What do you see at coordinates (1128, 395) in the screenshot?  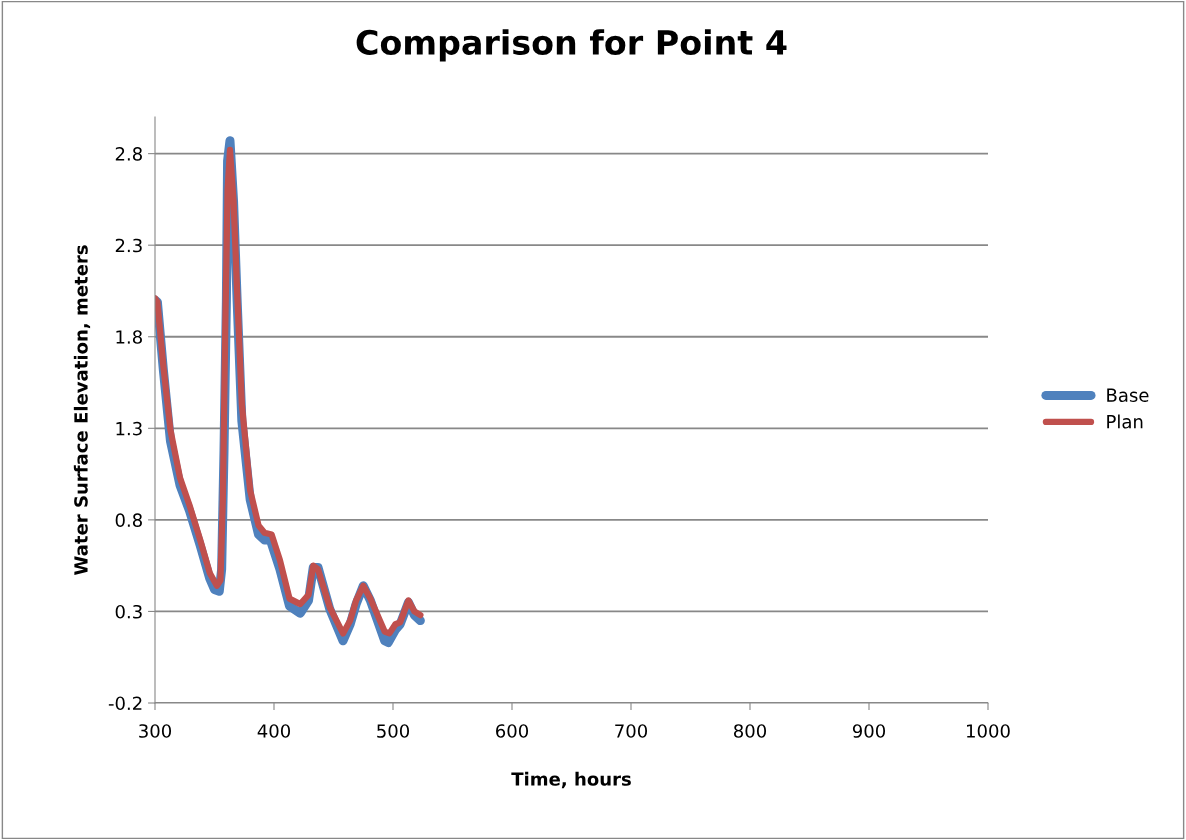 I see `legend-label: Base` at bounding box center [1128, 395].